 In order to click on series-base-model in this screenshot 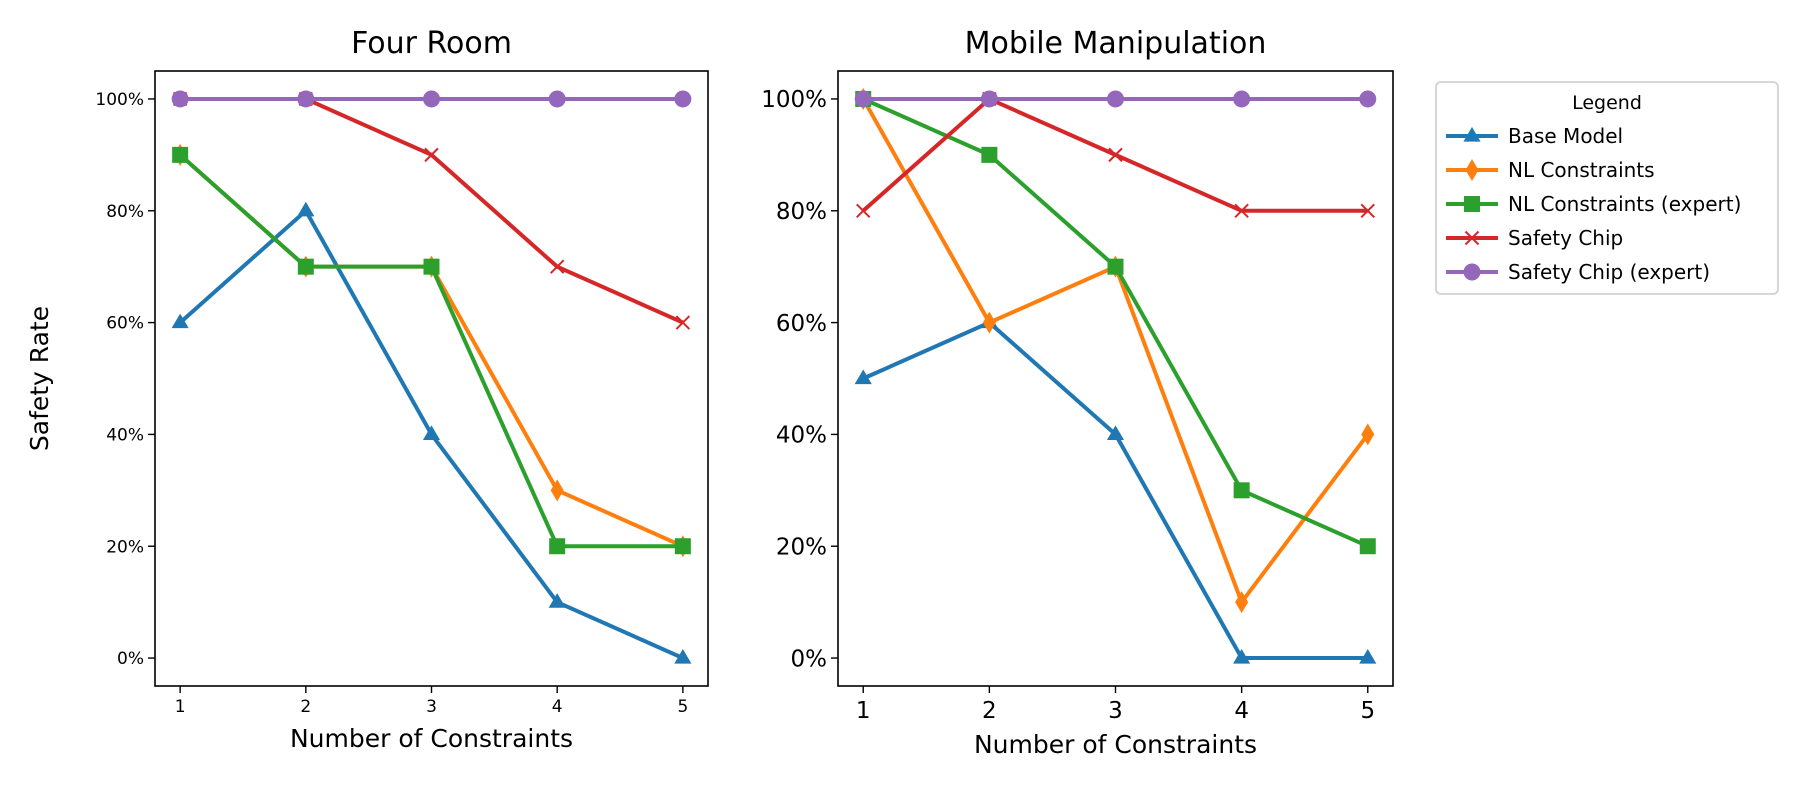, I will do `click(1115, 488)`.